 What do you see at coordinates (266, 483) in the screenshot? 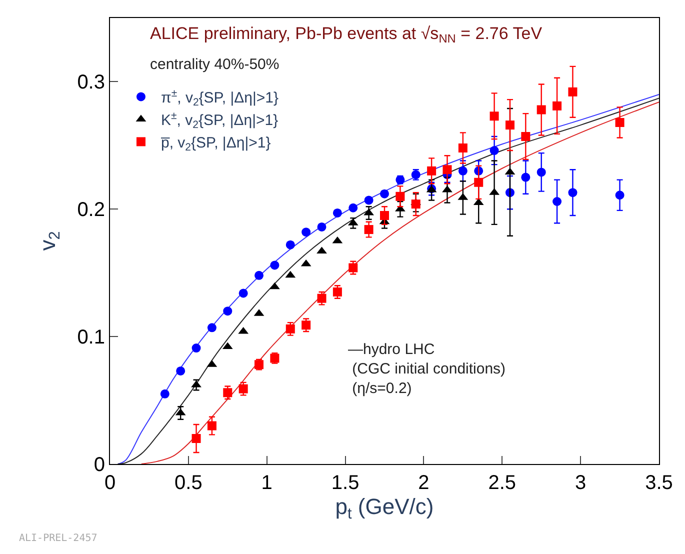
I see `x-tick-label: 1` at bounding box center [266, 483].